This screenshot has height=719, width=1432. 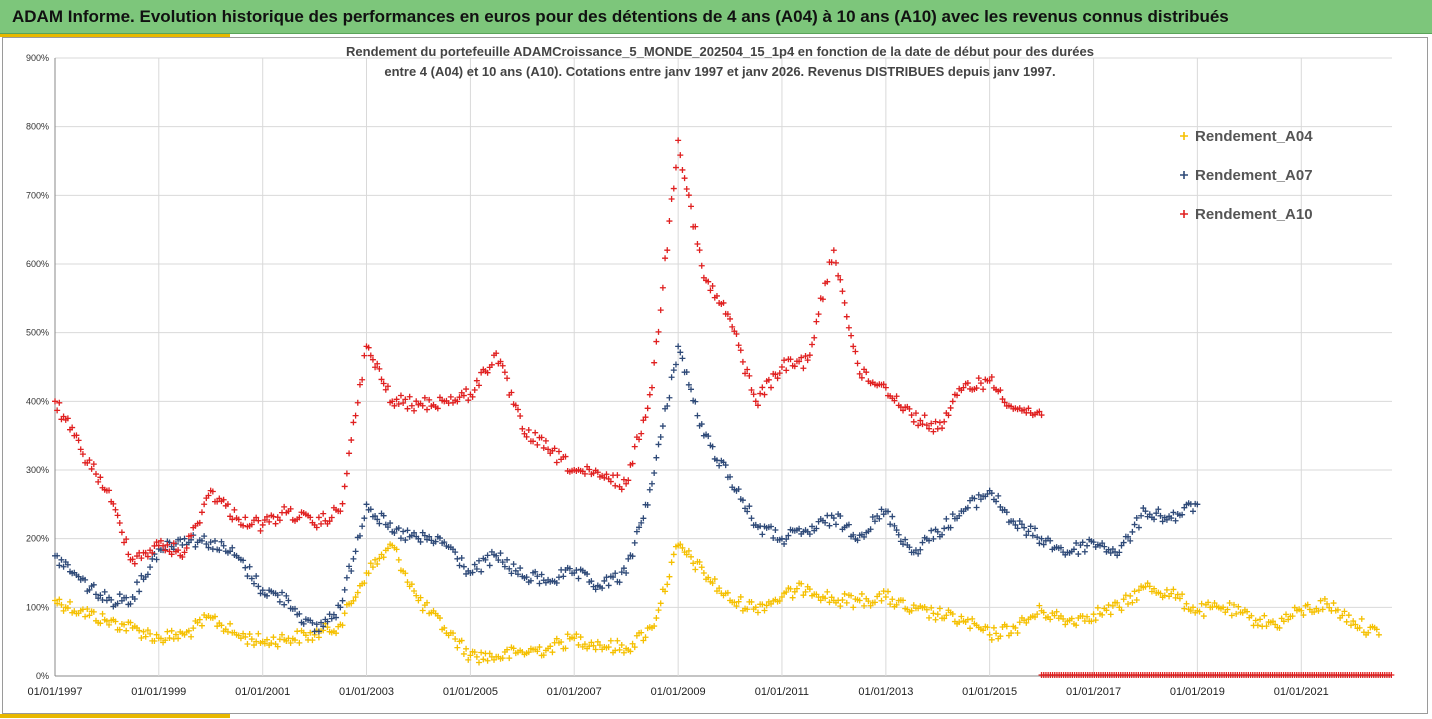 What do you see at coordinates (1093, 692) in the screenshot?
I see `x-tick-label: 01/01/2017` at bounding box center [1093, 692].